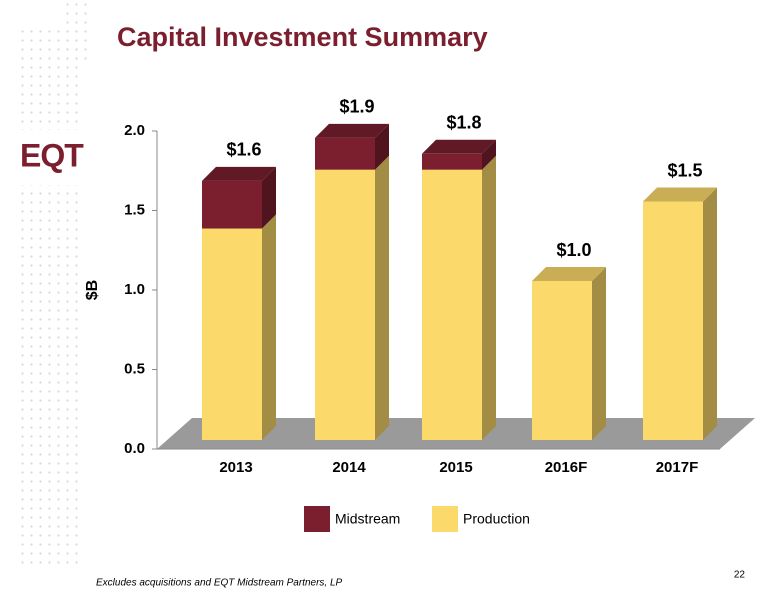 This screenshot has width=776, height=600. Describe the element at coordinates (684, 170) in the screenshot. I see `total-label: $1.5` at that location.